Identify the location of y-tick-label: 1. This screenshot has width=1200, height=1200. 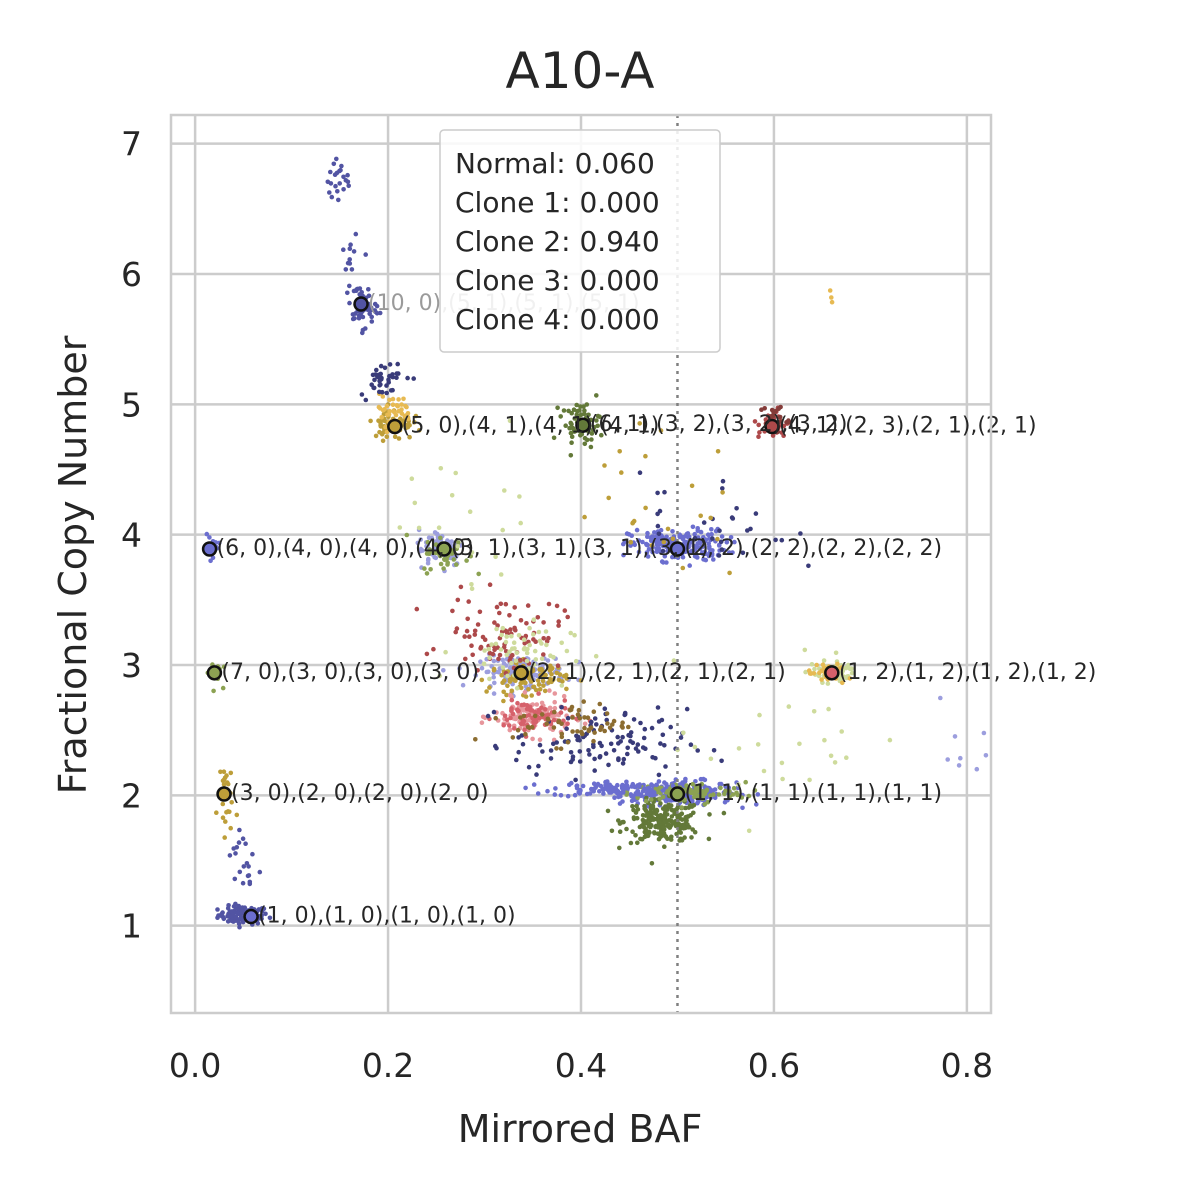
(131, 926).